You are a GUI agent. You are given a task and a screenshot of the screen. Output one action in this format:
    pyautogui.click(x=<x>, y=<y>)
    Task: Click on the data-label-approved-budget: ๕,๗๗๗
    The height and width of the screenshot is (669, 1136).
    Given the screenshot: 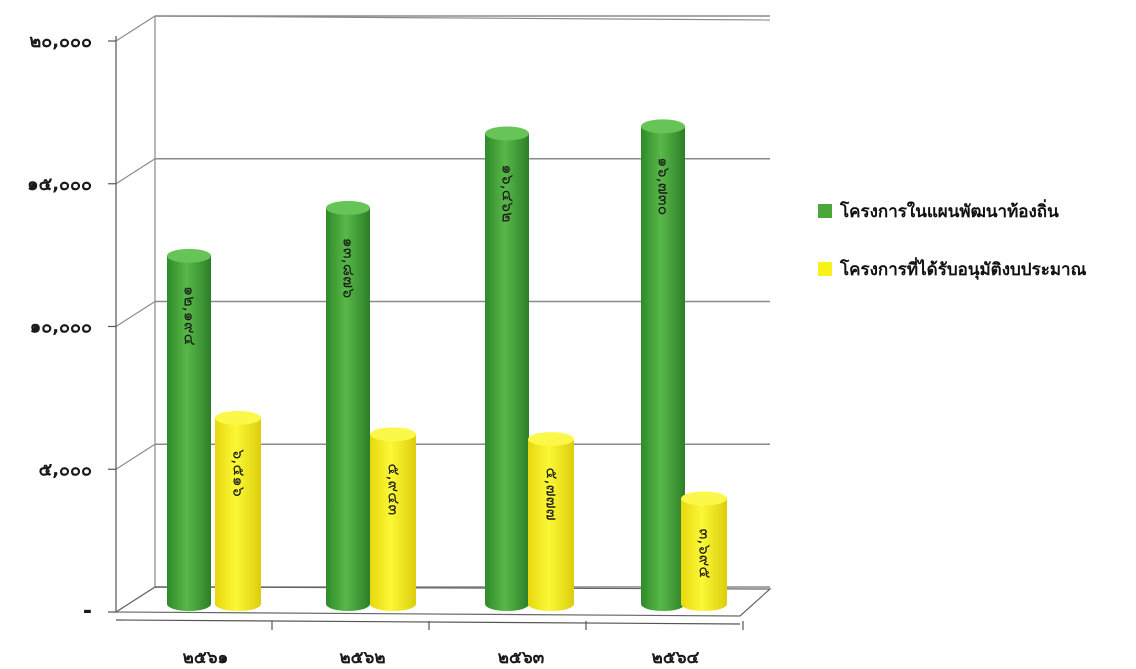 What is the action you would take?
    pyautogui.click(x=552, y=493)
    